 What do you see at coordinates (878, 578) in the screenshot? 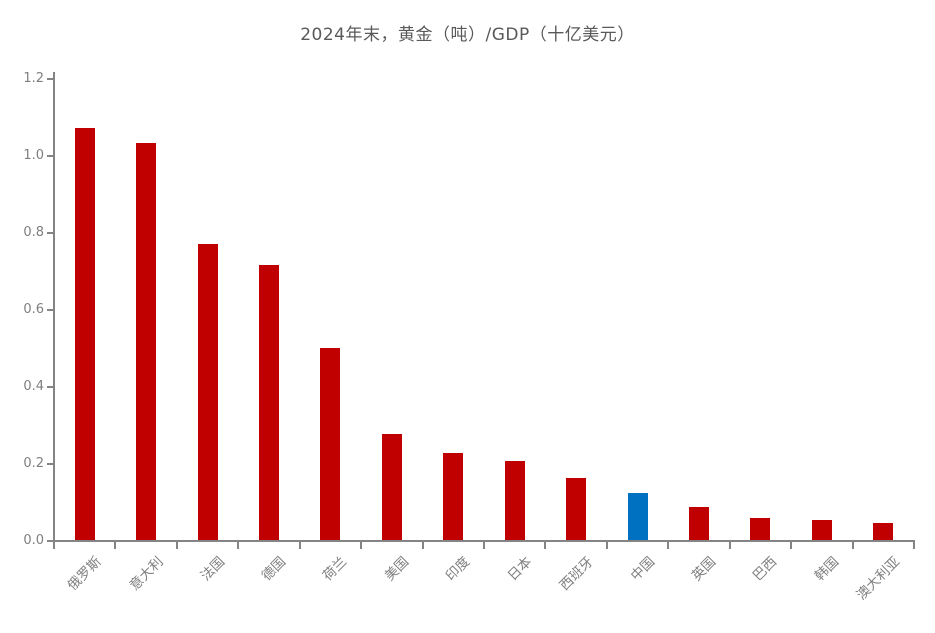
I see `x-category-label: 澳大利亚` at bounding box center [878, 578].